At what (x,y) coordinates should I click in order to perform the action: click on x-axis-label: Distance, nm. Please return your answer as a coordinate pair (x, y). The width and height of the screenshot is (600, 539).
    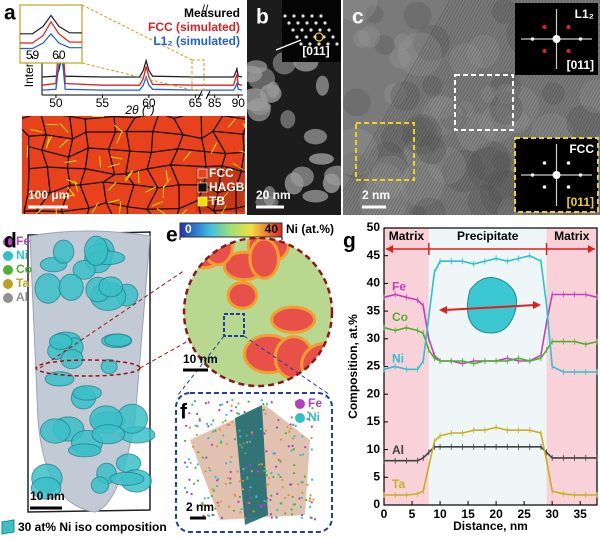
    Looking at the image, I should click on (490, 526).